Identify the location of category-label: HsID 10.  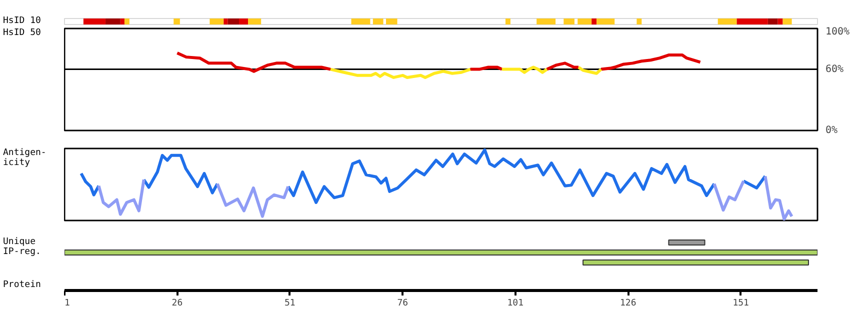
(22, 21).